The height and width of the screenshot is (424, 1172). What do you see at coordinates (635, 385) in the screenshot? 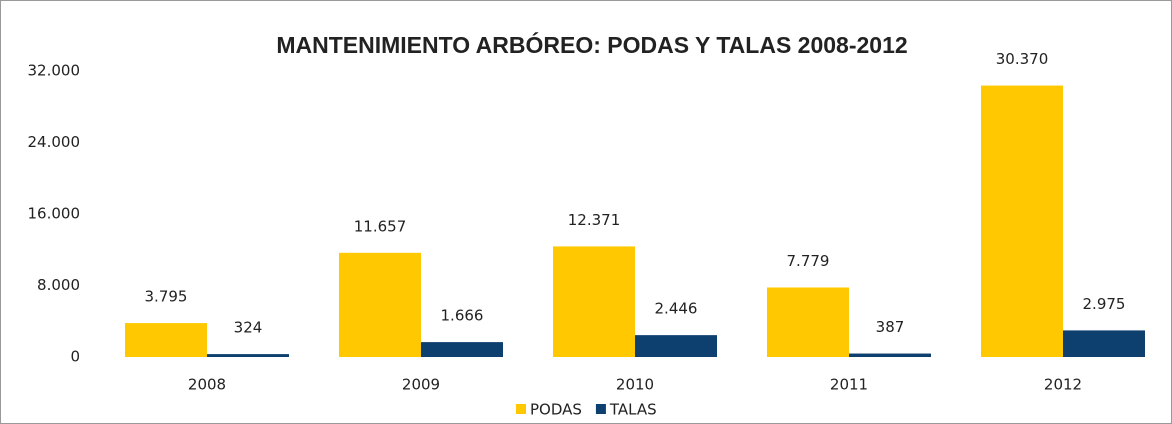
I see `x-tick-label: 2010` at bounding box center [635, 385].